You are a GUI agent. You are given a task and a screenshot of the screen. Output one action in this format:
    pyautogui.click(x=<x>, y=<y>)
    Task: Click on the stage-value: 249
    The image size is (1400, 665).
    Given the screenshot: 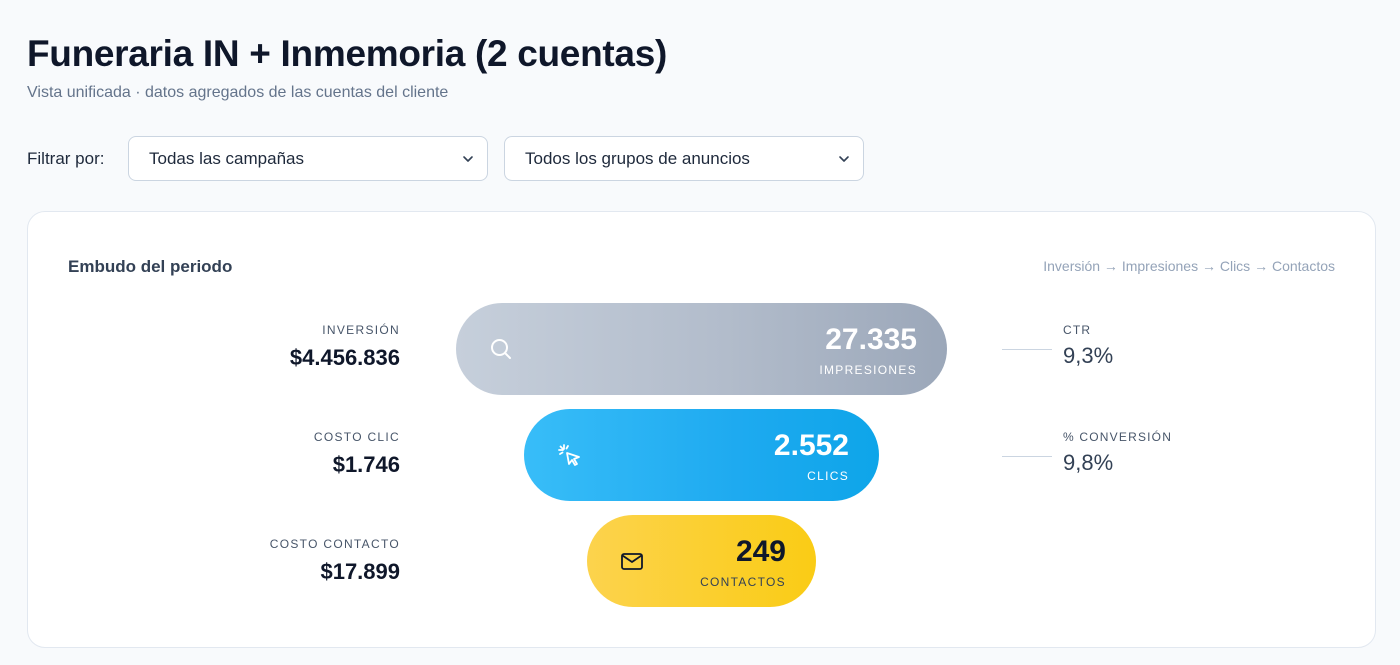 What is the action you would take?
    pyautogui.click(x=760, y=551)
    